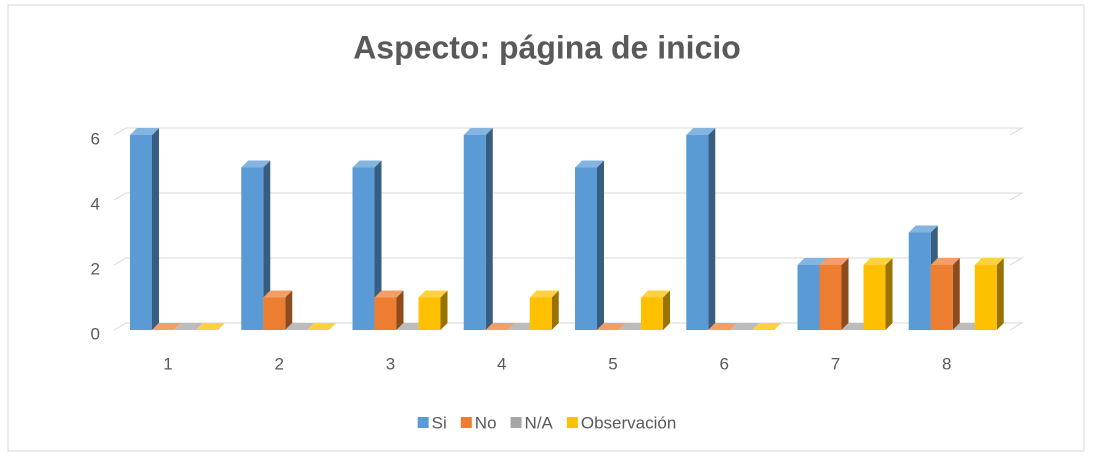 The width and height of the screenshot is (1093, 457). I want to click on legend-label: No, so click(486, 422).